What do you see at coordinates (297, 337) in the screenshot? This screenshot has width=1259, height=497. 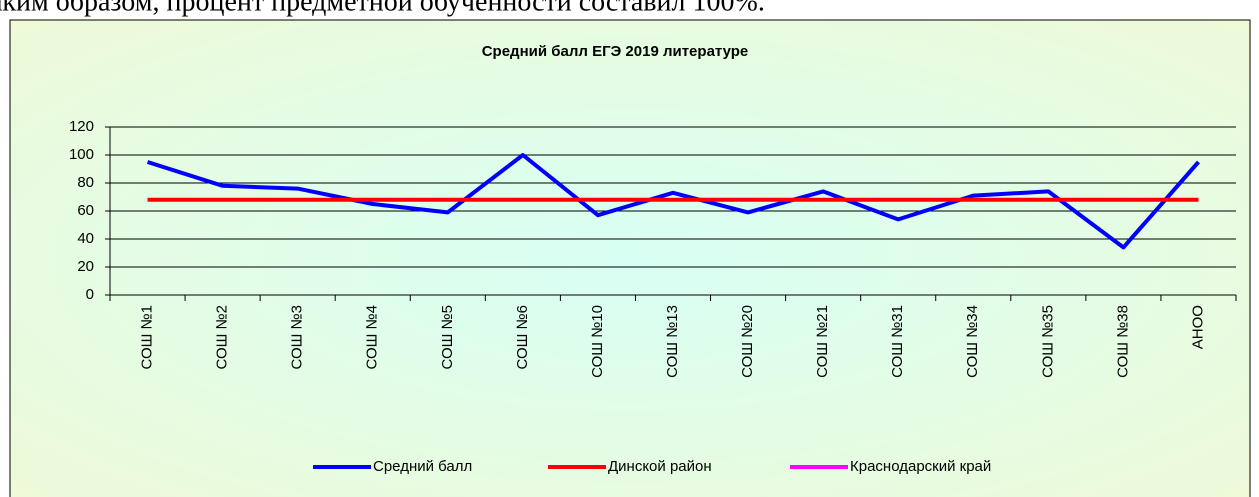 I see `x-tick-label: СОШ №3` at bounding box center [297, 337].